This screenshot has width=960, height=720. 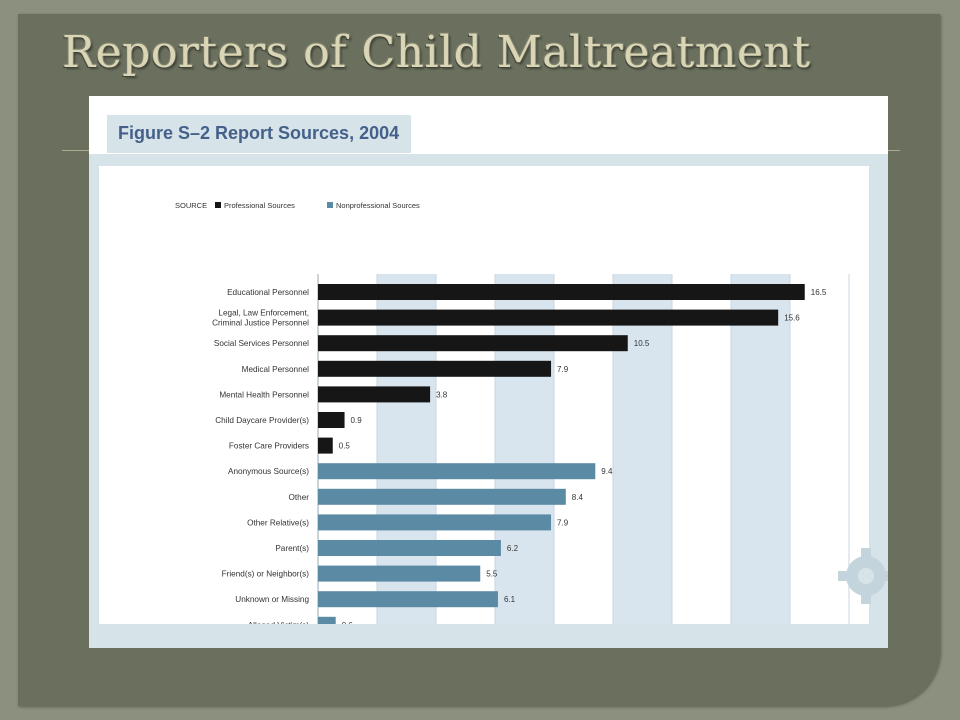 I want to click on value-label: 15.6, so click(x=792, y=318).